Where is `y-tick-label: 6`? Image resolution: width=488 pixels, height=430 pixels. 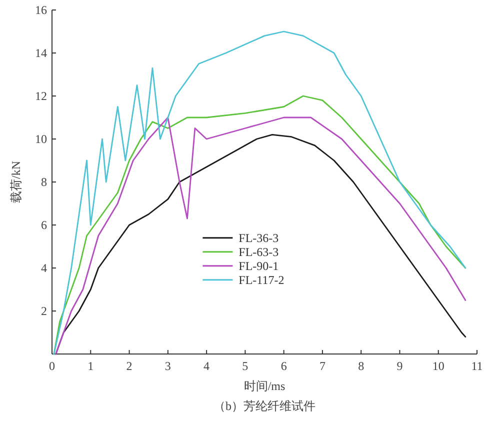
y-tick-label: 6 is located at coordinates (44, 225).